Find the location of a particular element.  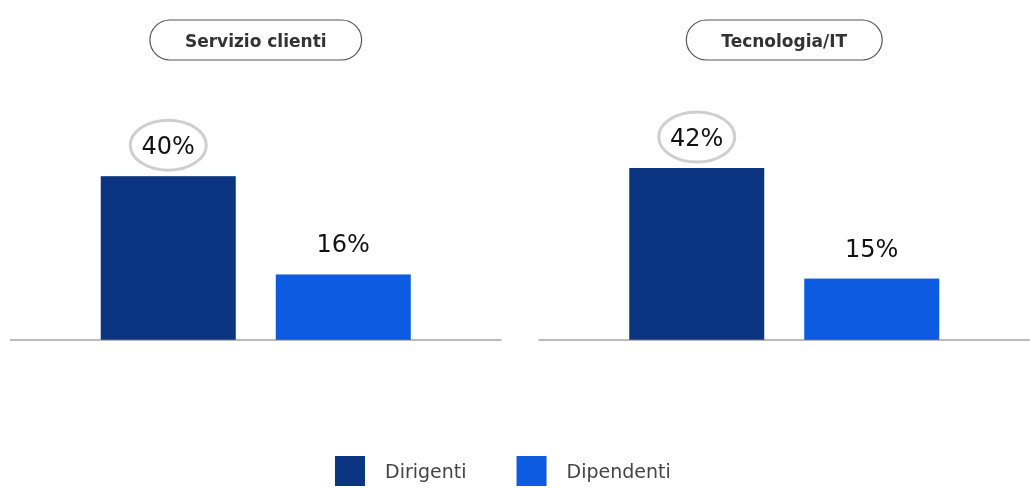

x-tick-label: Servizio clienti is located at coordinates (255, 41).